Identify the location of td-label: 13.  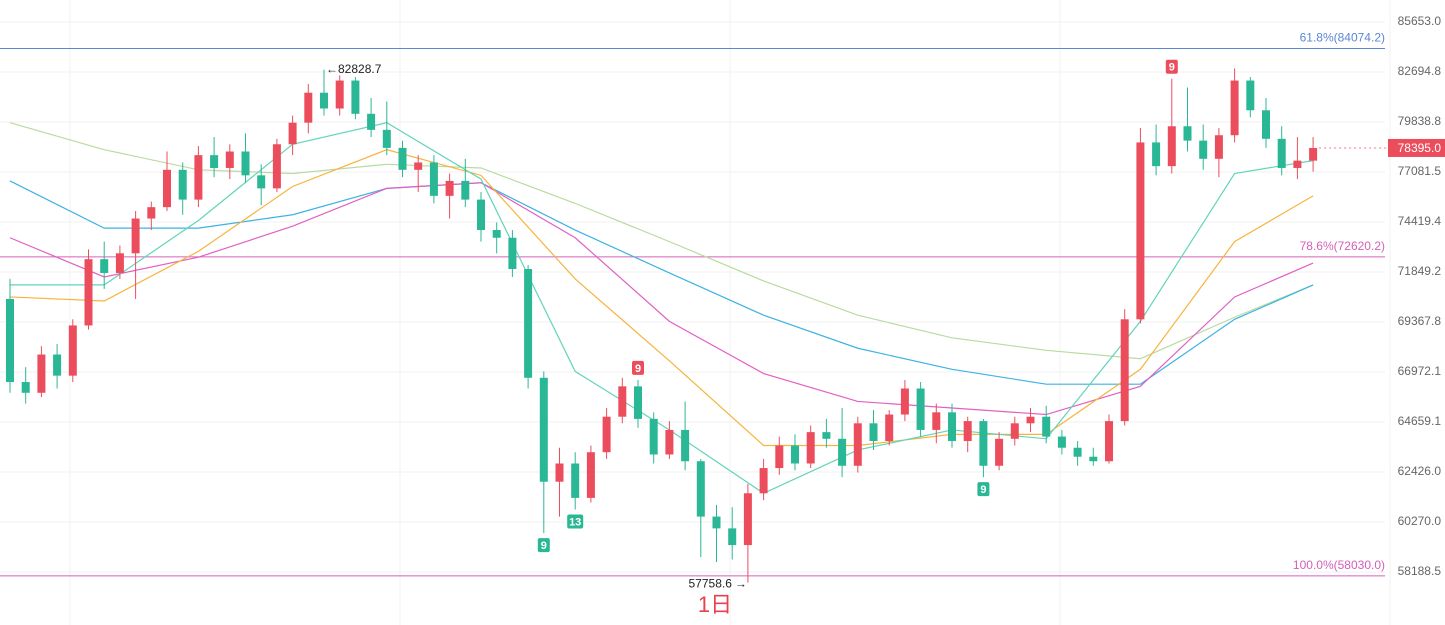
(575, 522).